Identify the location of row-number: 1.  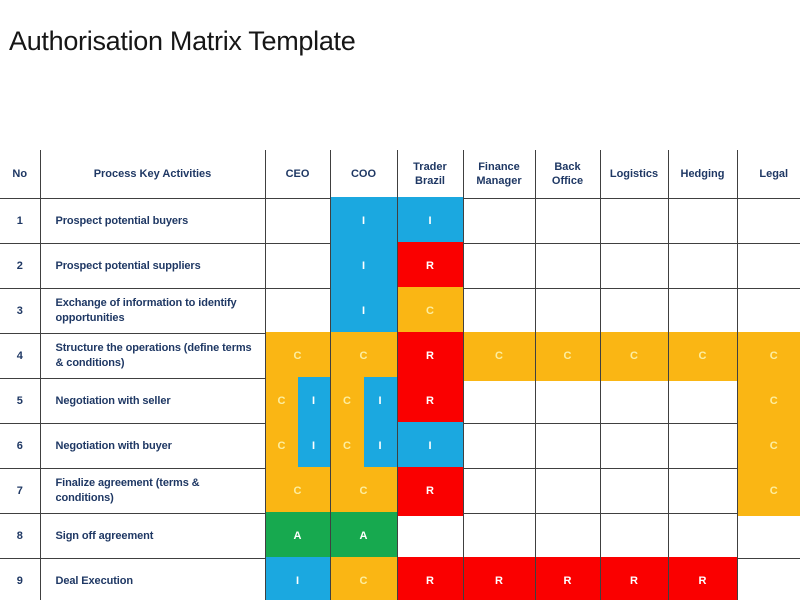
(20, 221).